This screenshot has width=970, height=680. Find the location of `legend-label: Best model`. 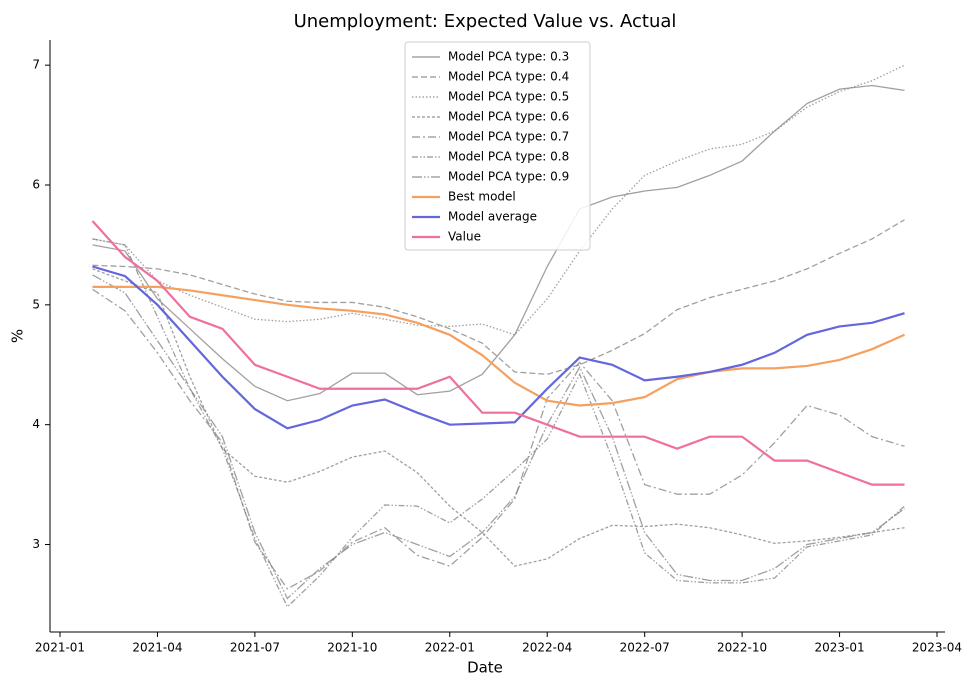

legend-label: Best model is located at coordinates (482, 197).